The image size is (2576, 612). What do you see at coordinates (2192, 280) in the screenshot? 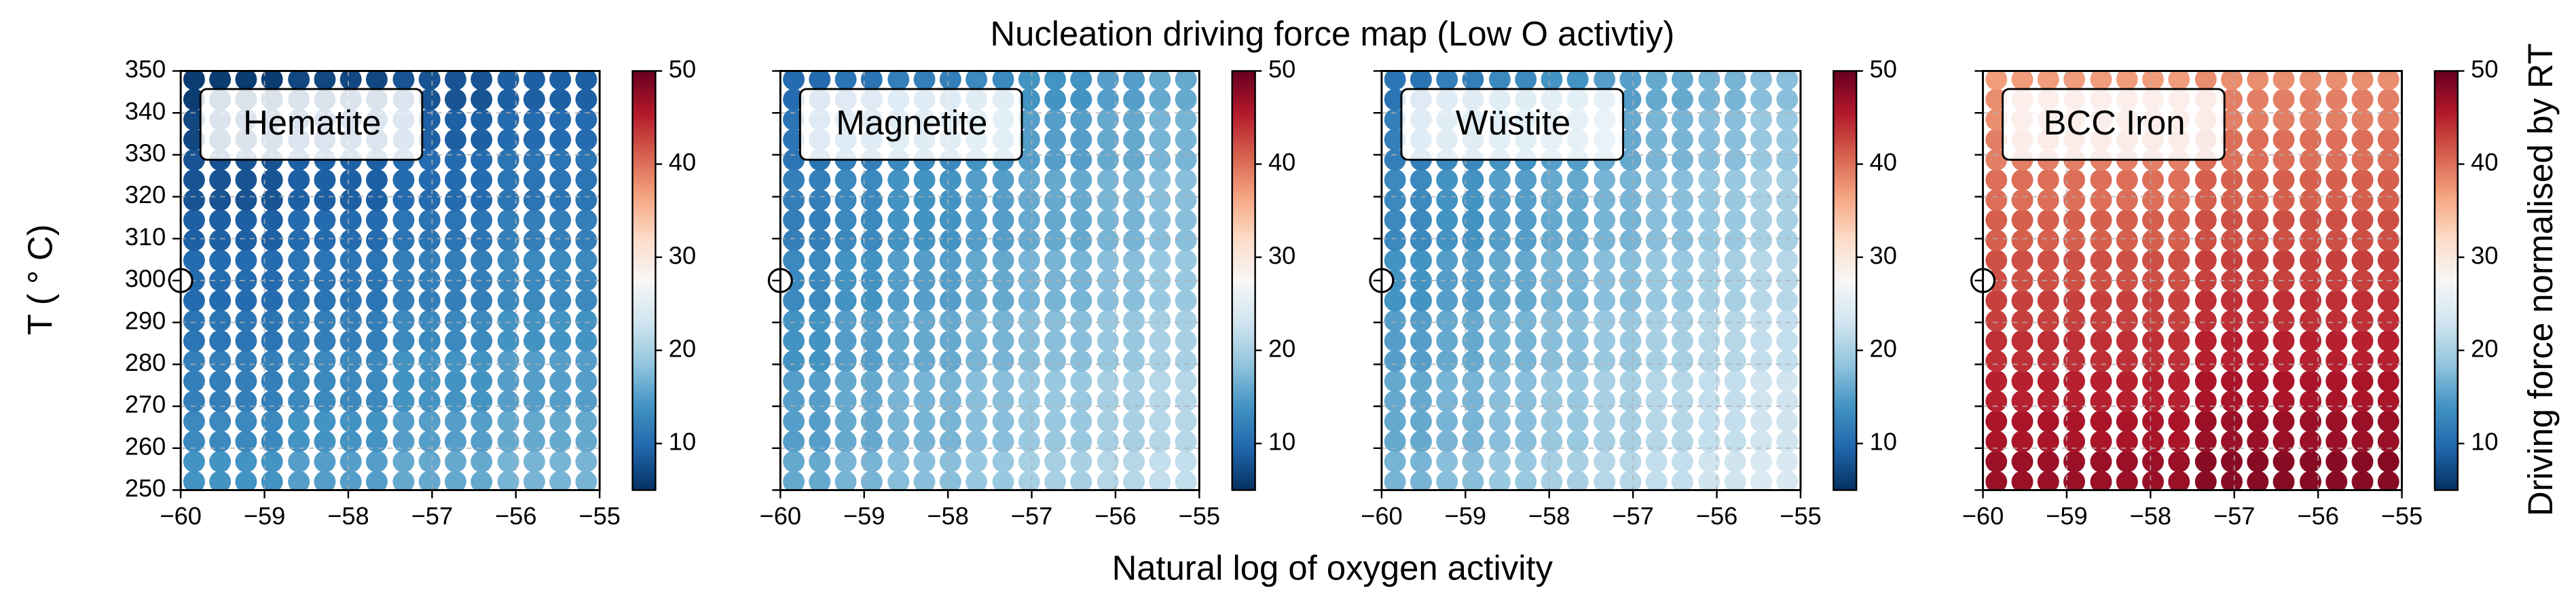
I see `plot-area` at bounding box center [2192, 280].